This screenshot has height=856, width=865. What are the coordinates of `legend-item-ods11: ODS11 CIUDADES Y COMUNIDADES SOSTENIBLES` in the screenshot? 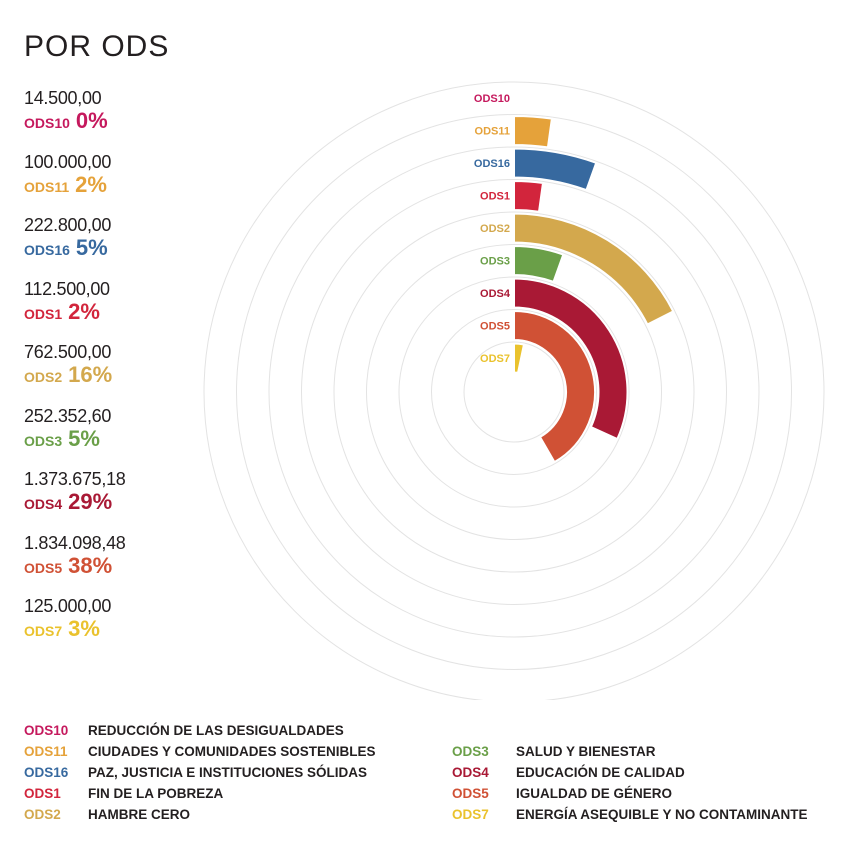 It's located at (200, 751).